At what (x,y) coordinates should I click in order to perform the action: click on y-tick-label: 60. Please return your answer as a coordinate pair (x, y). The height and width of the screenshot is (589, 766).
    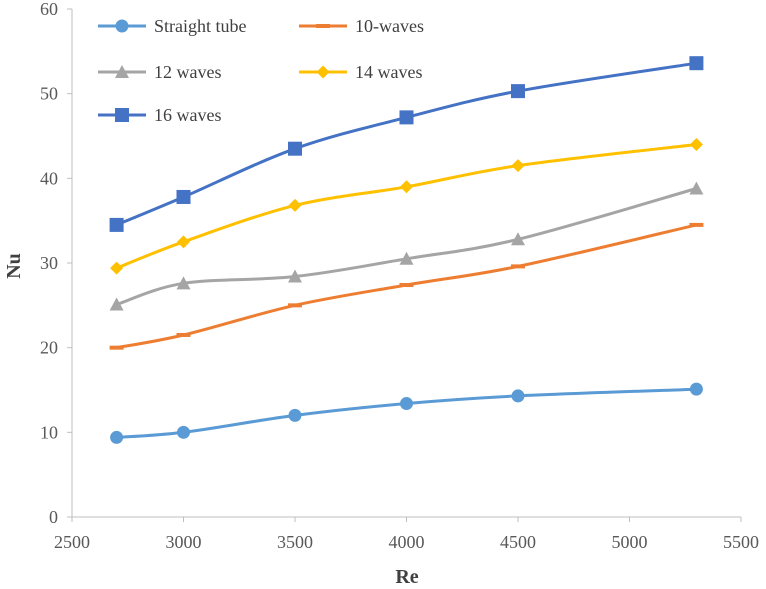
    Looking at the image, I should click on (49, 9).